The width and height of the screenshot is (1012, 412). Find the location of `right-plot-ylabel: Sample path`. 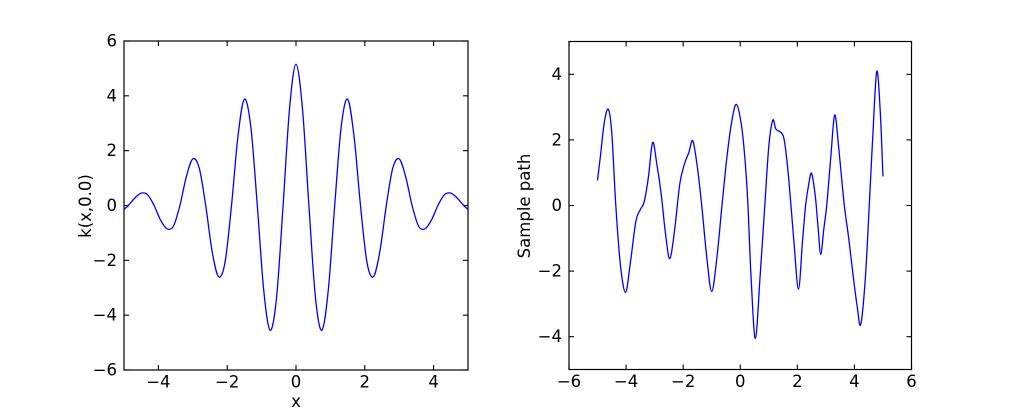

right-plot-ylabel: Sample path is located at coordinates (524, 205).